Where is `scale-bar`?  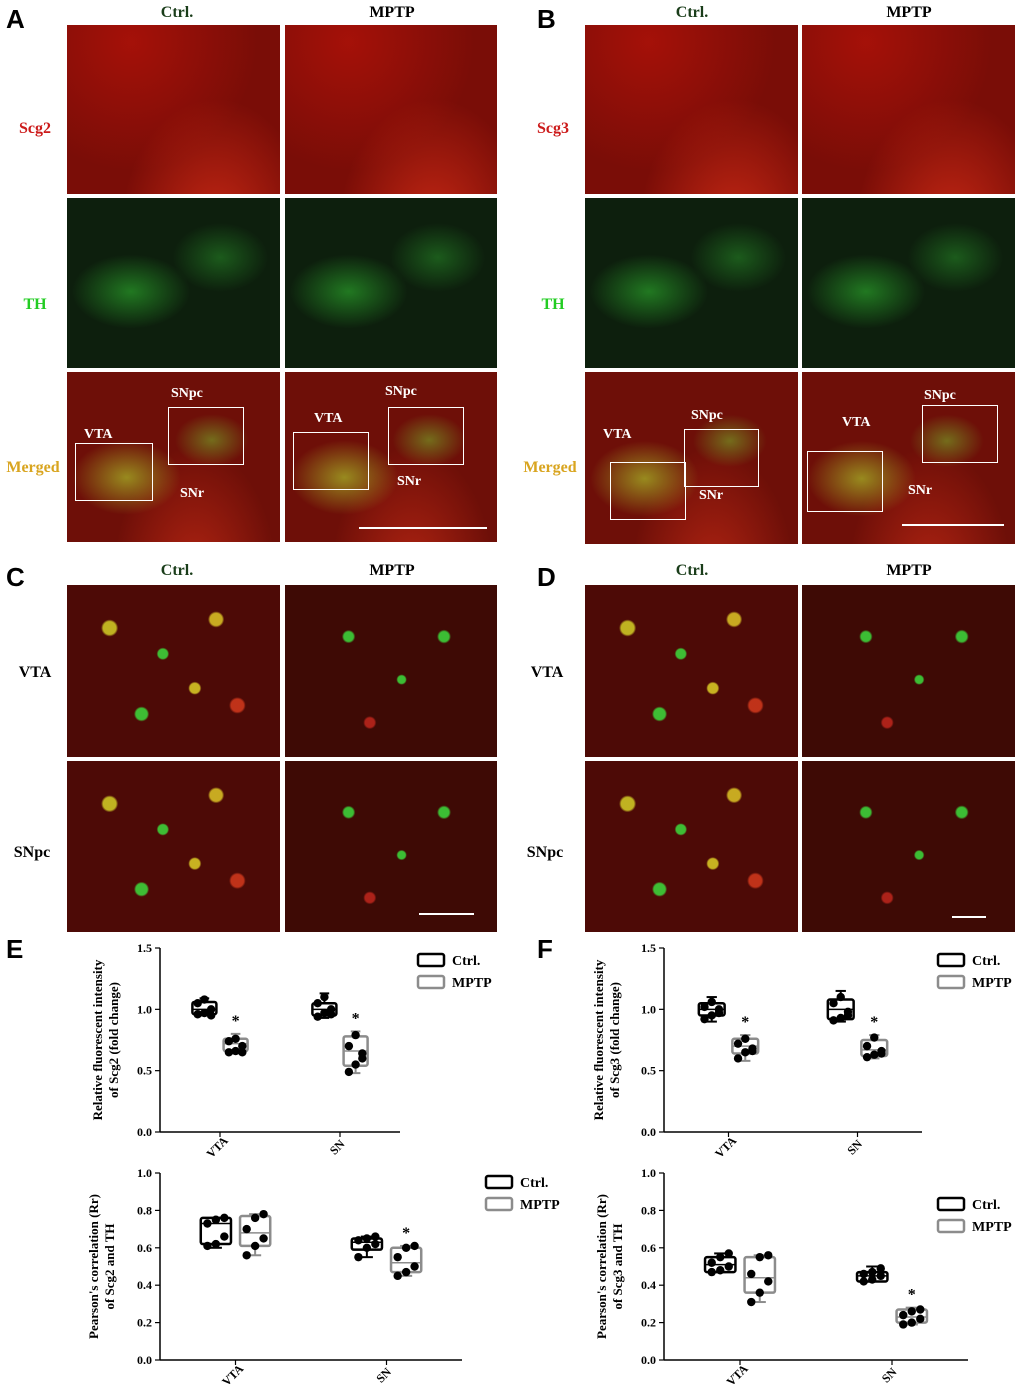
scale-bar is located at coordinates (953, 525).